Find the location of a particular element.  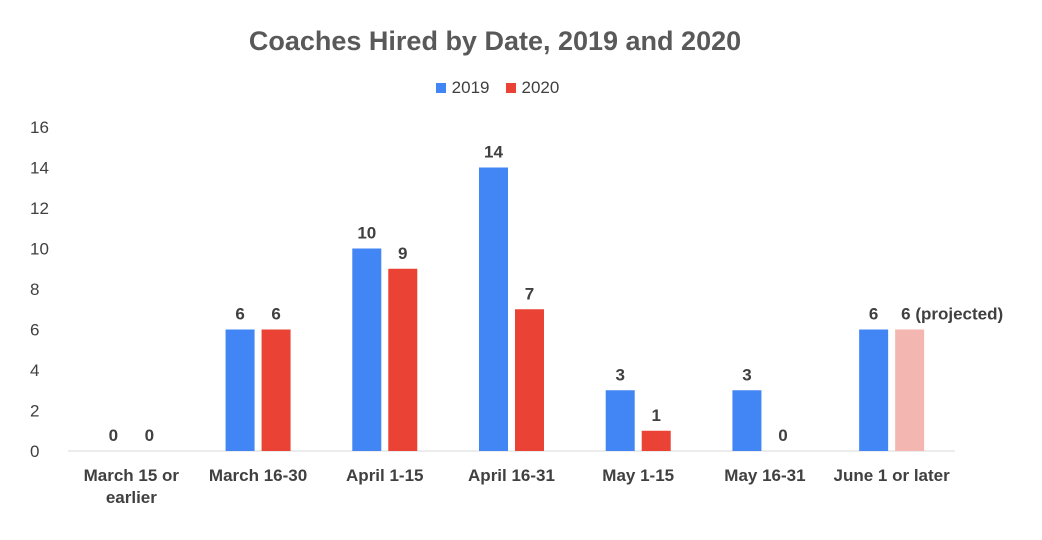

y-tick-label-2: 2 is located at coordinates (34, 411).